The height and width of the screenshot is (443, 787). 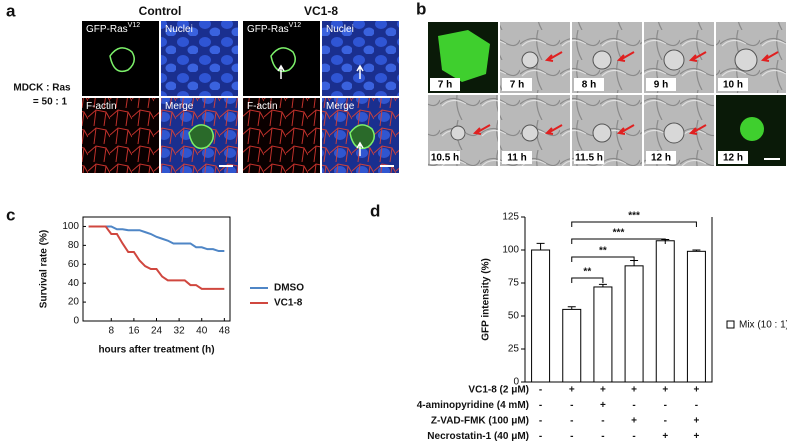 What do you see at coordinates (340, 106) in the screenshot?
I see `image-label: Merge` at bounding box center [340, 106].